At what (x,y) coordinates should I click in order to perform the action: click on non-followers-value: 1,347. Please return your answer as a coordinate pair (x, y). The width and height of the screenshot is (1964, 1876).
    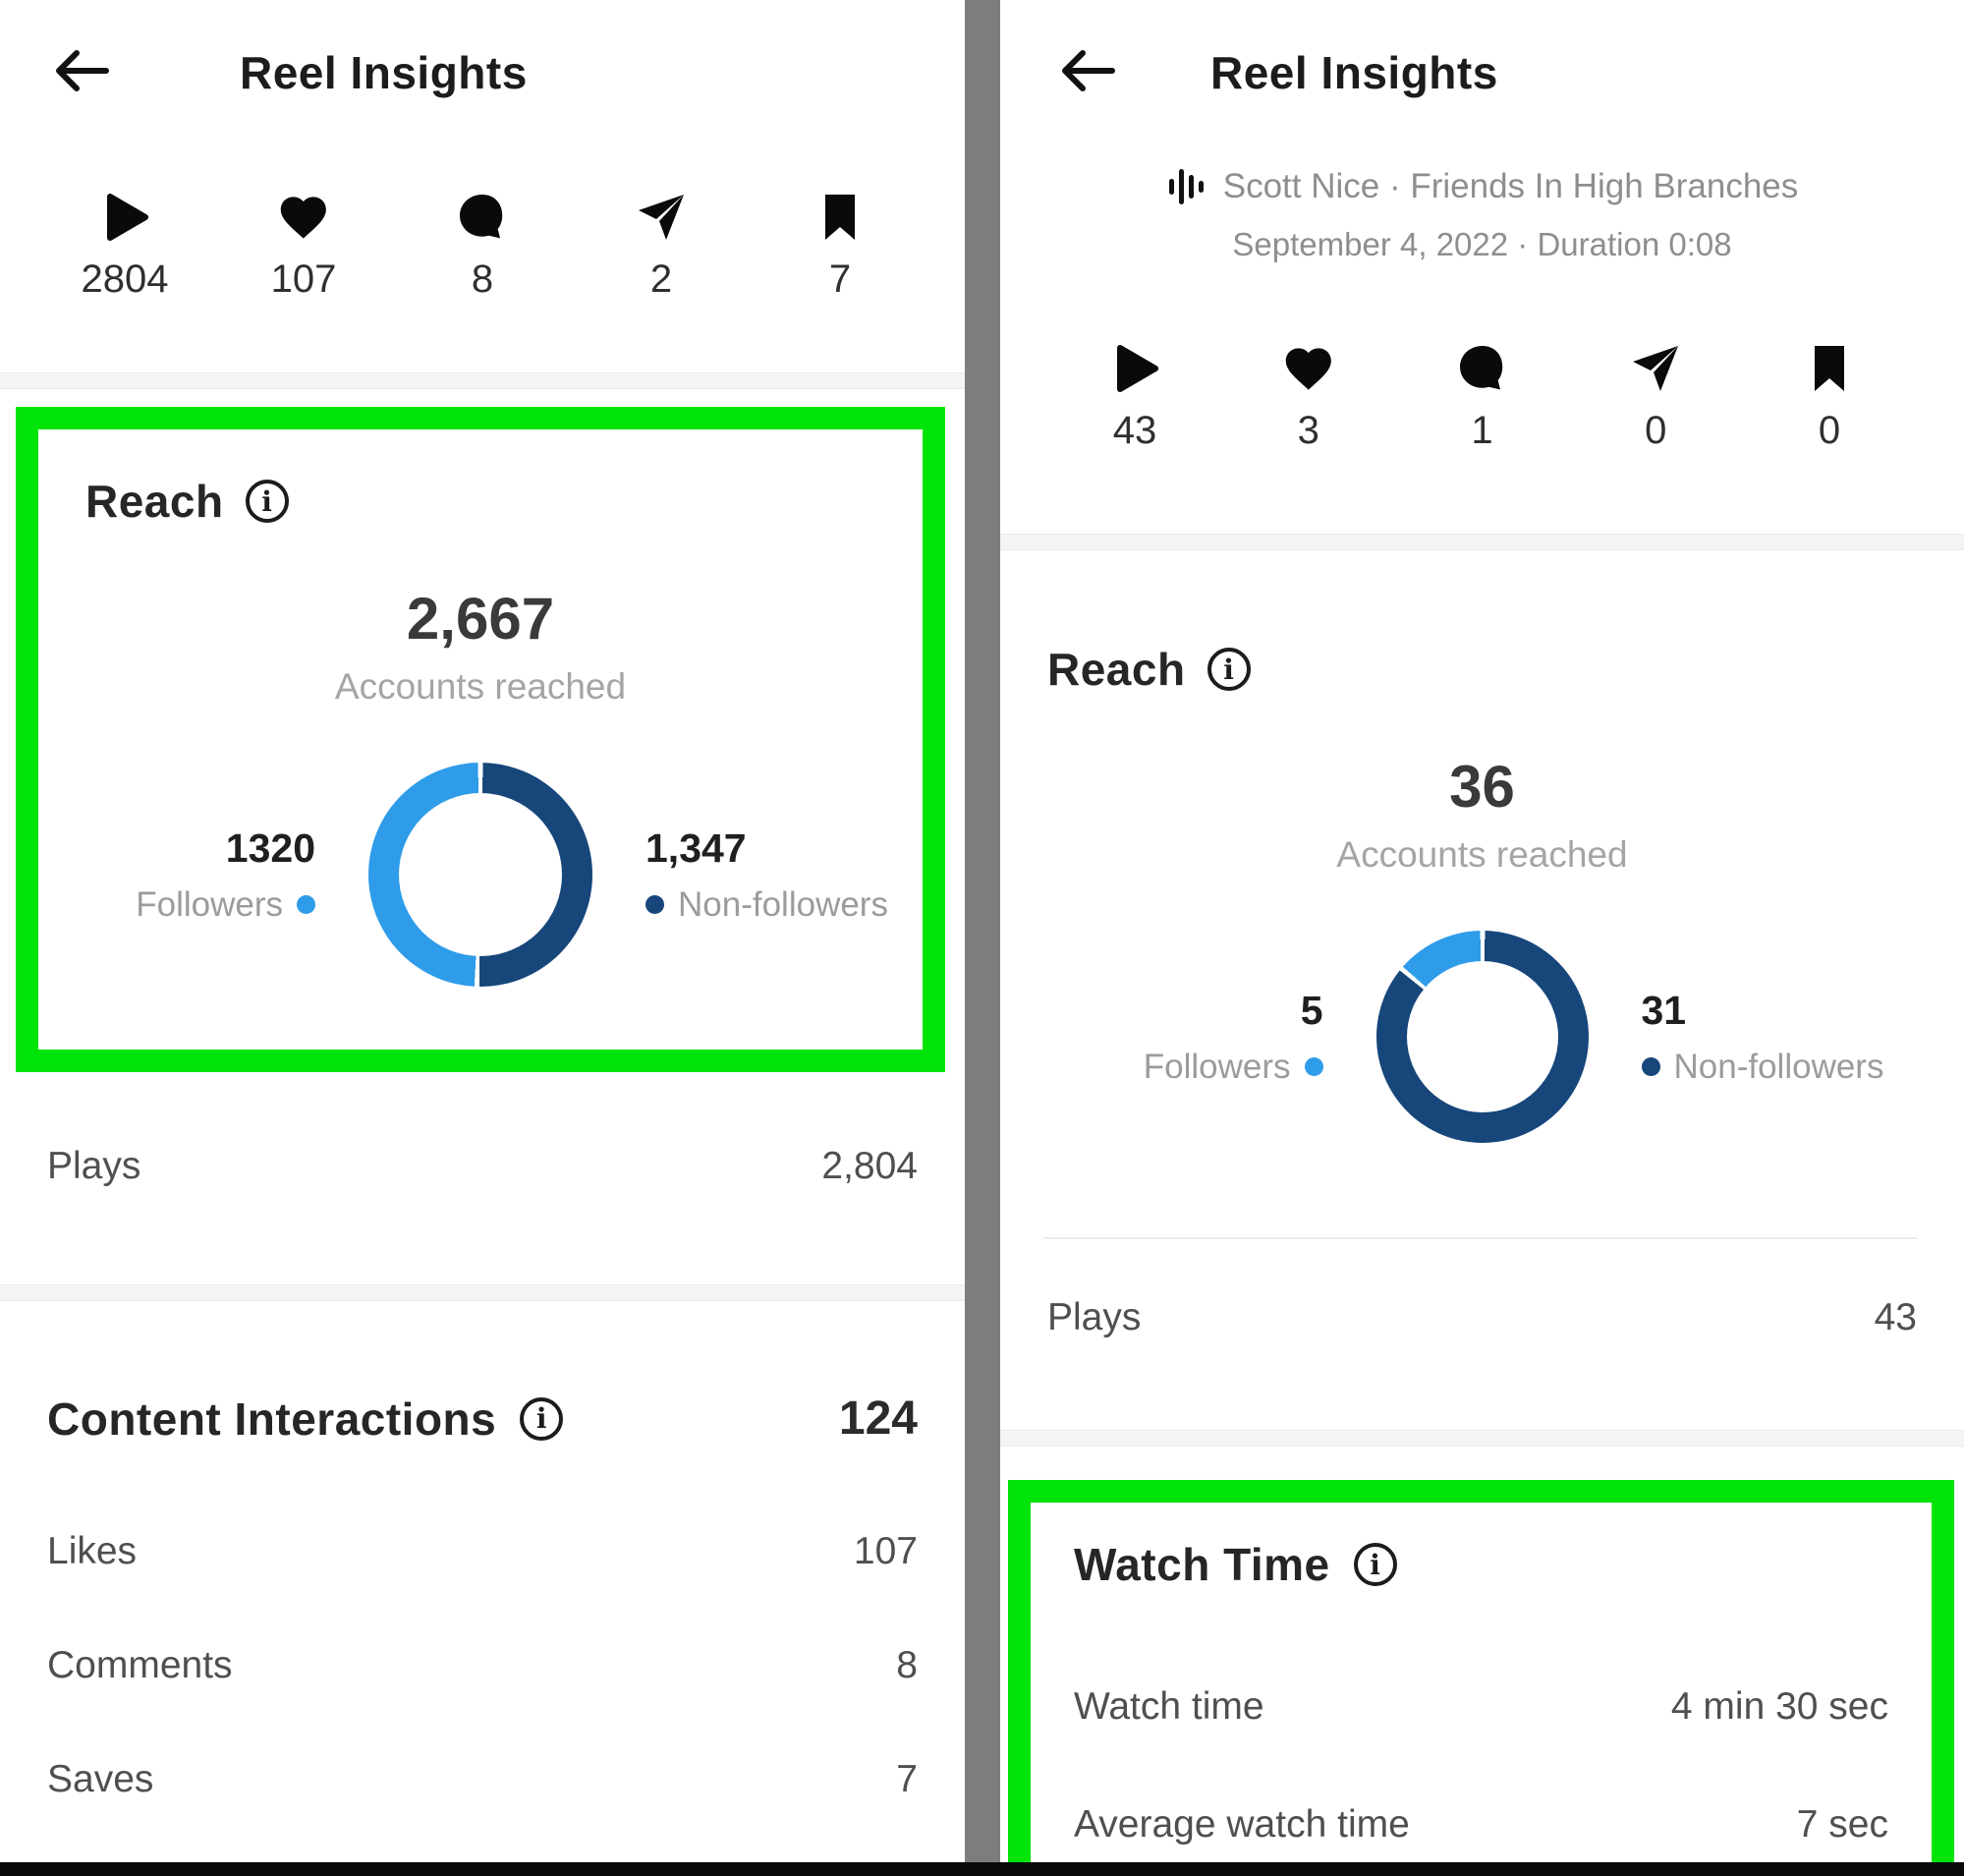
    Looking at the image, I should click on (696, 847).